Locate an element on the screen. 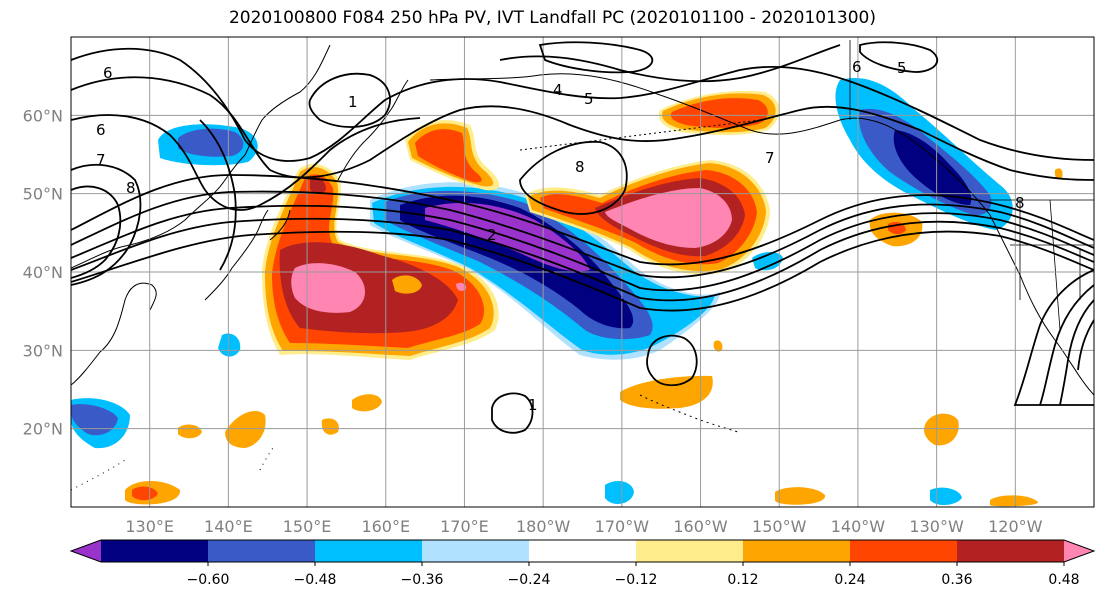 The image size is (1105, 601). hawaii-islands is located at coordinates (689, 413).